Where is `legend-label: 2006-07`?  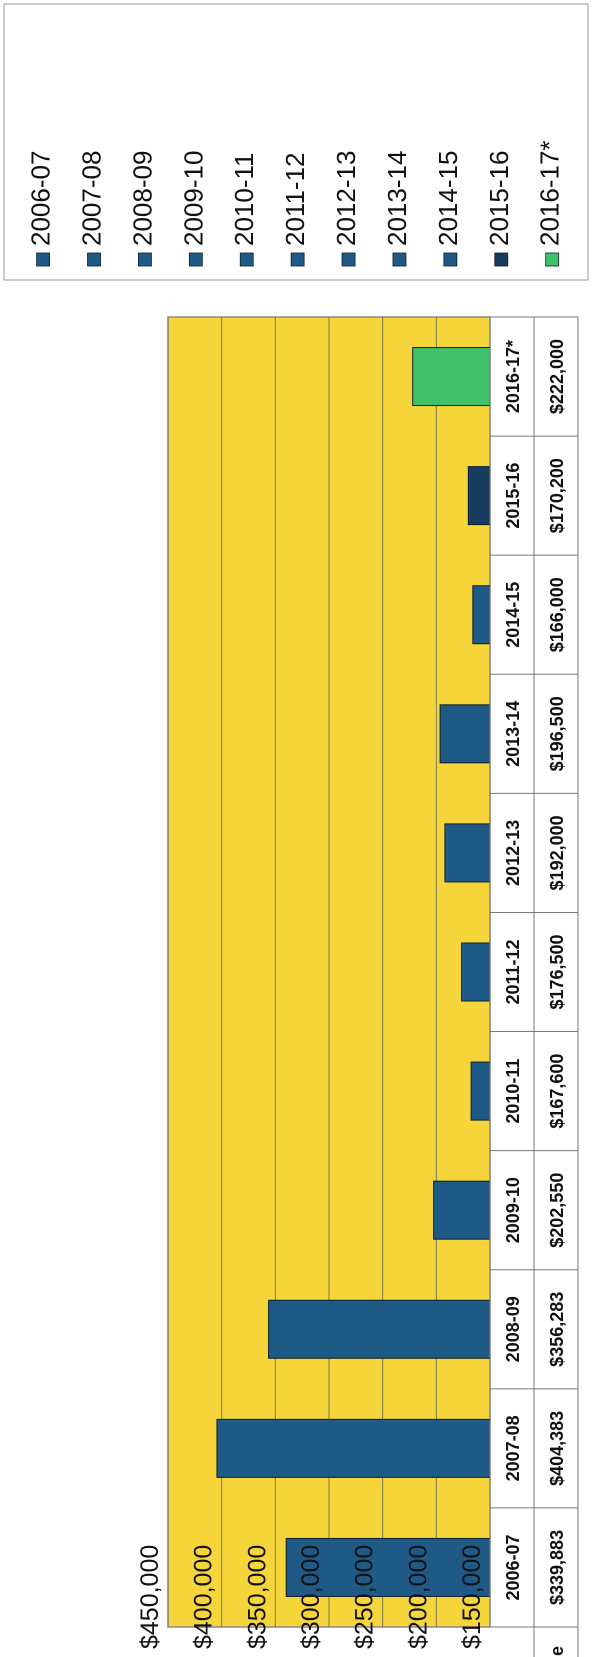 legend-label: 2006-07 is located at coordinates (41, 198).